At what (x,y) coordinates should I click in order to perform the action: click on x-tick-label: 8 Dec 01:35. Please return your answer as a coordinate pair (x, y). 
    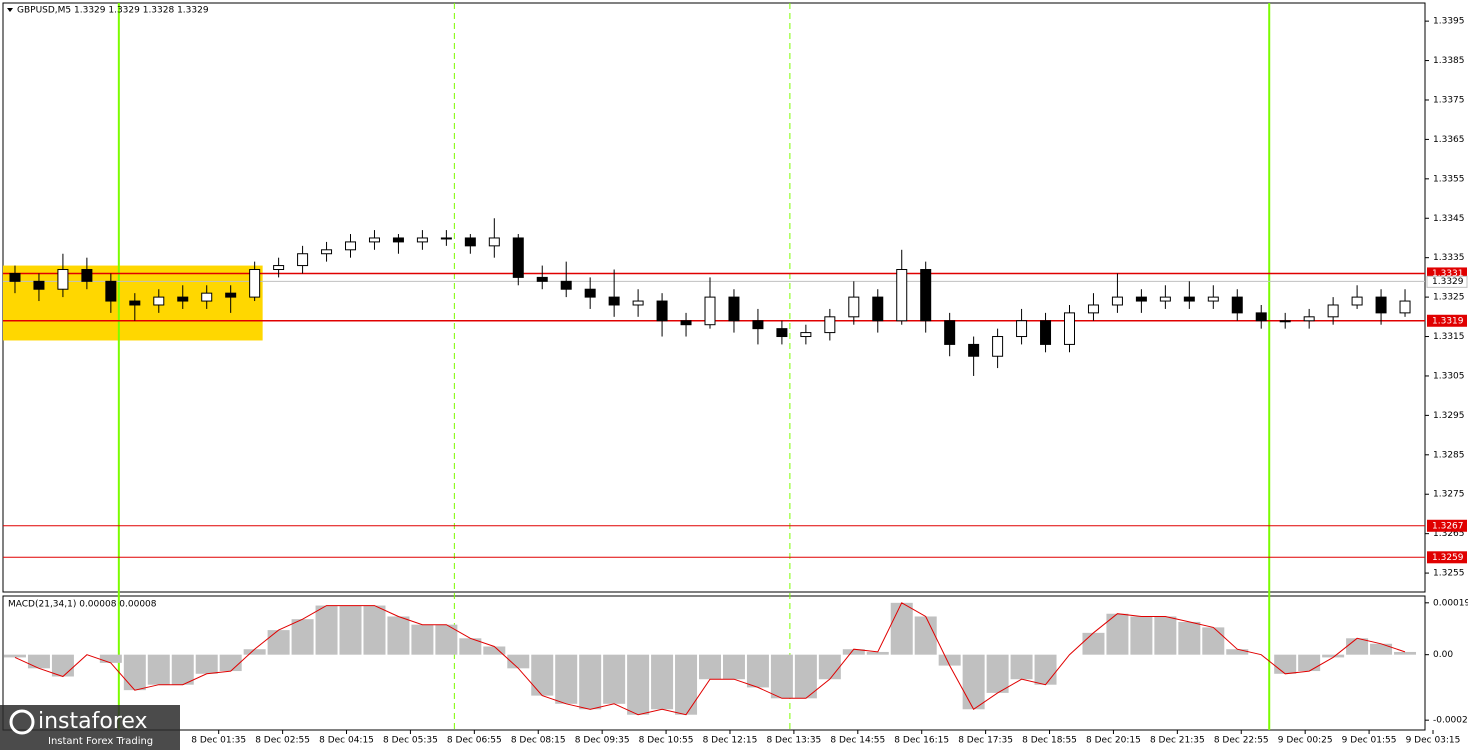
    Looking at the image, I should click on (218, 741).